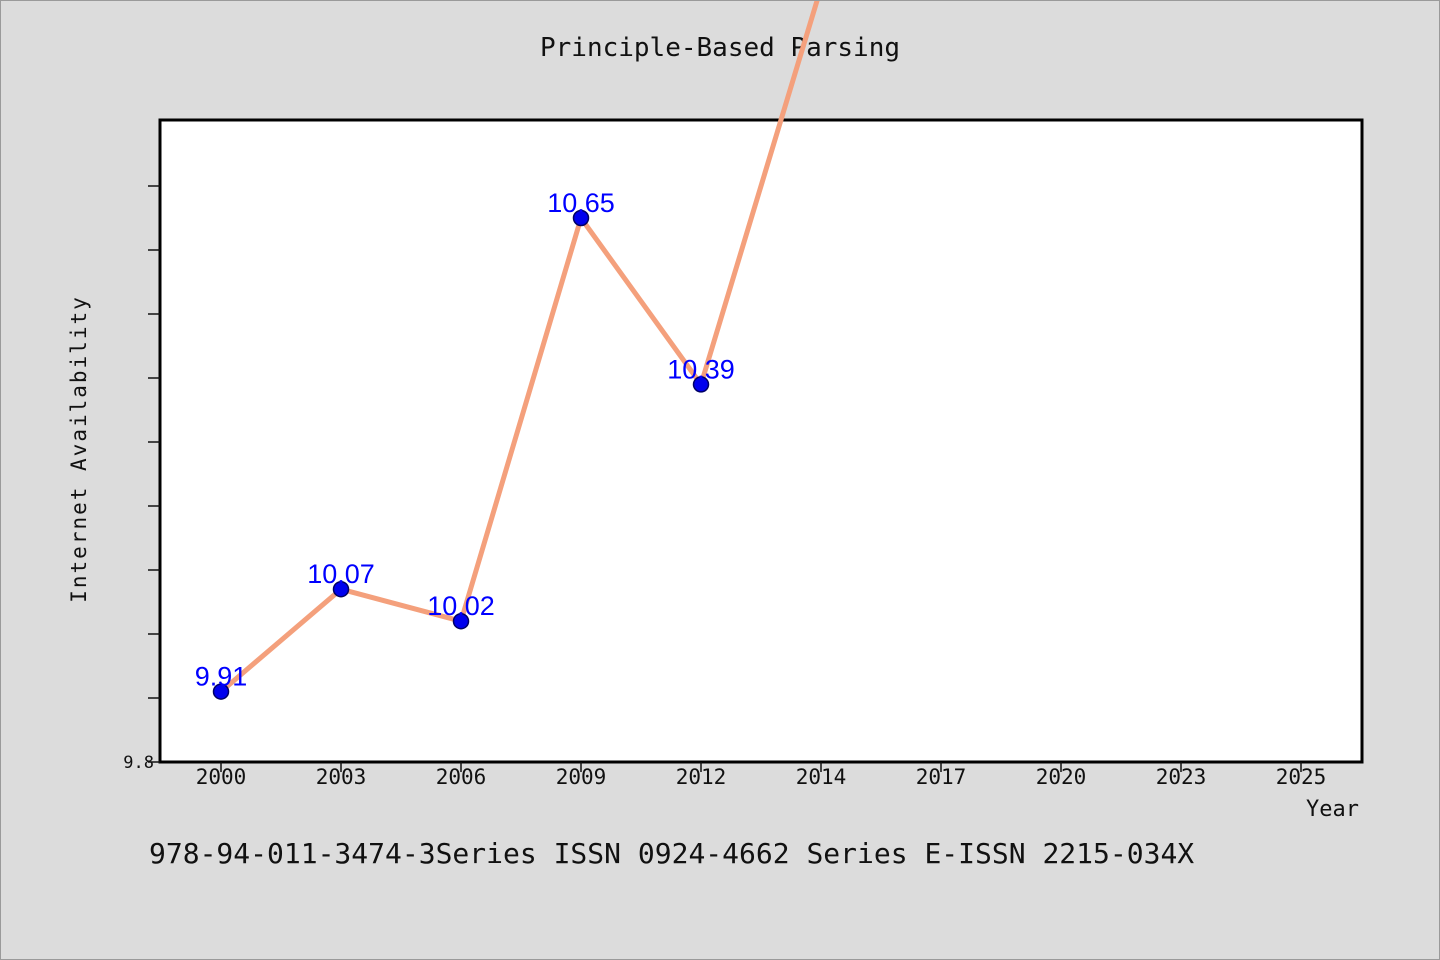 The width and height of the screenshot is (1440, 960). Describe the element at coordinates (1301, 777) in the screenshot. I see `x-tick-label: 2025` at that location.